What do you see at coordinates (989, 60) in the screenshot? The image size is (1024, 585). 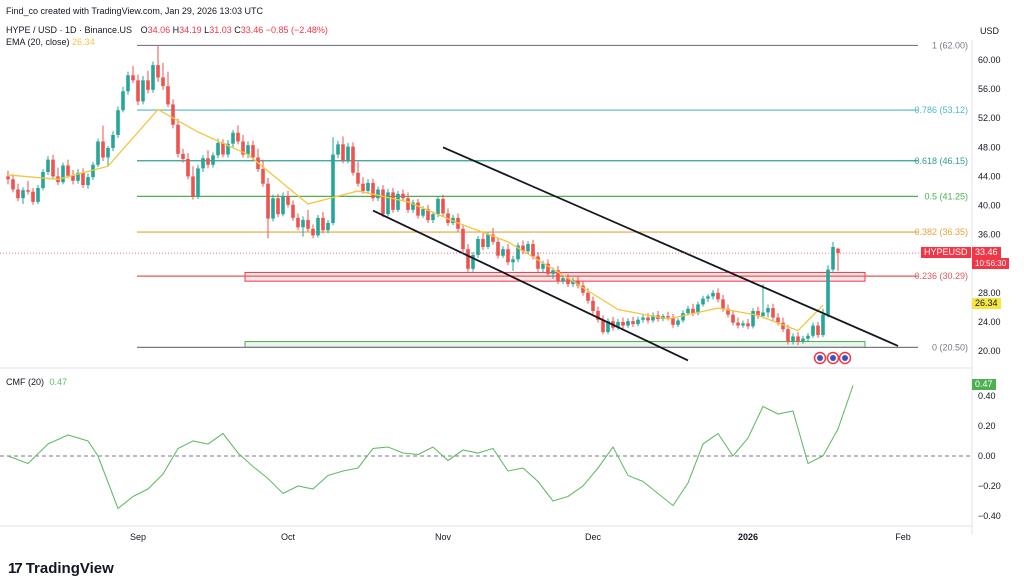 I see `price-tick-label: 60.00` at bounding box center [989, 60].